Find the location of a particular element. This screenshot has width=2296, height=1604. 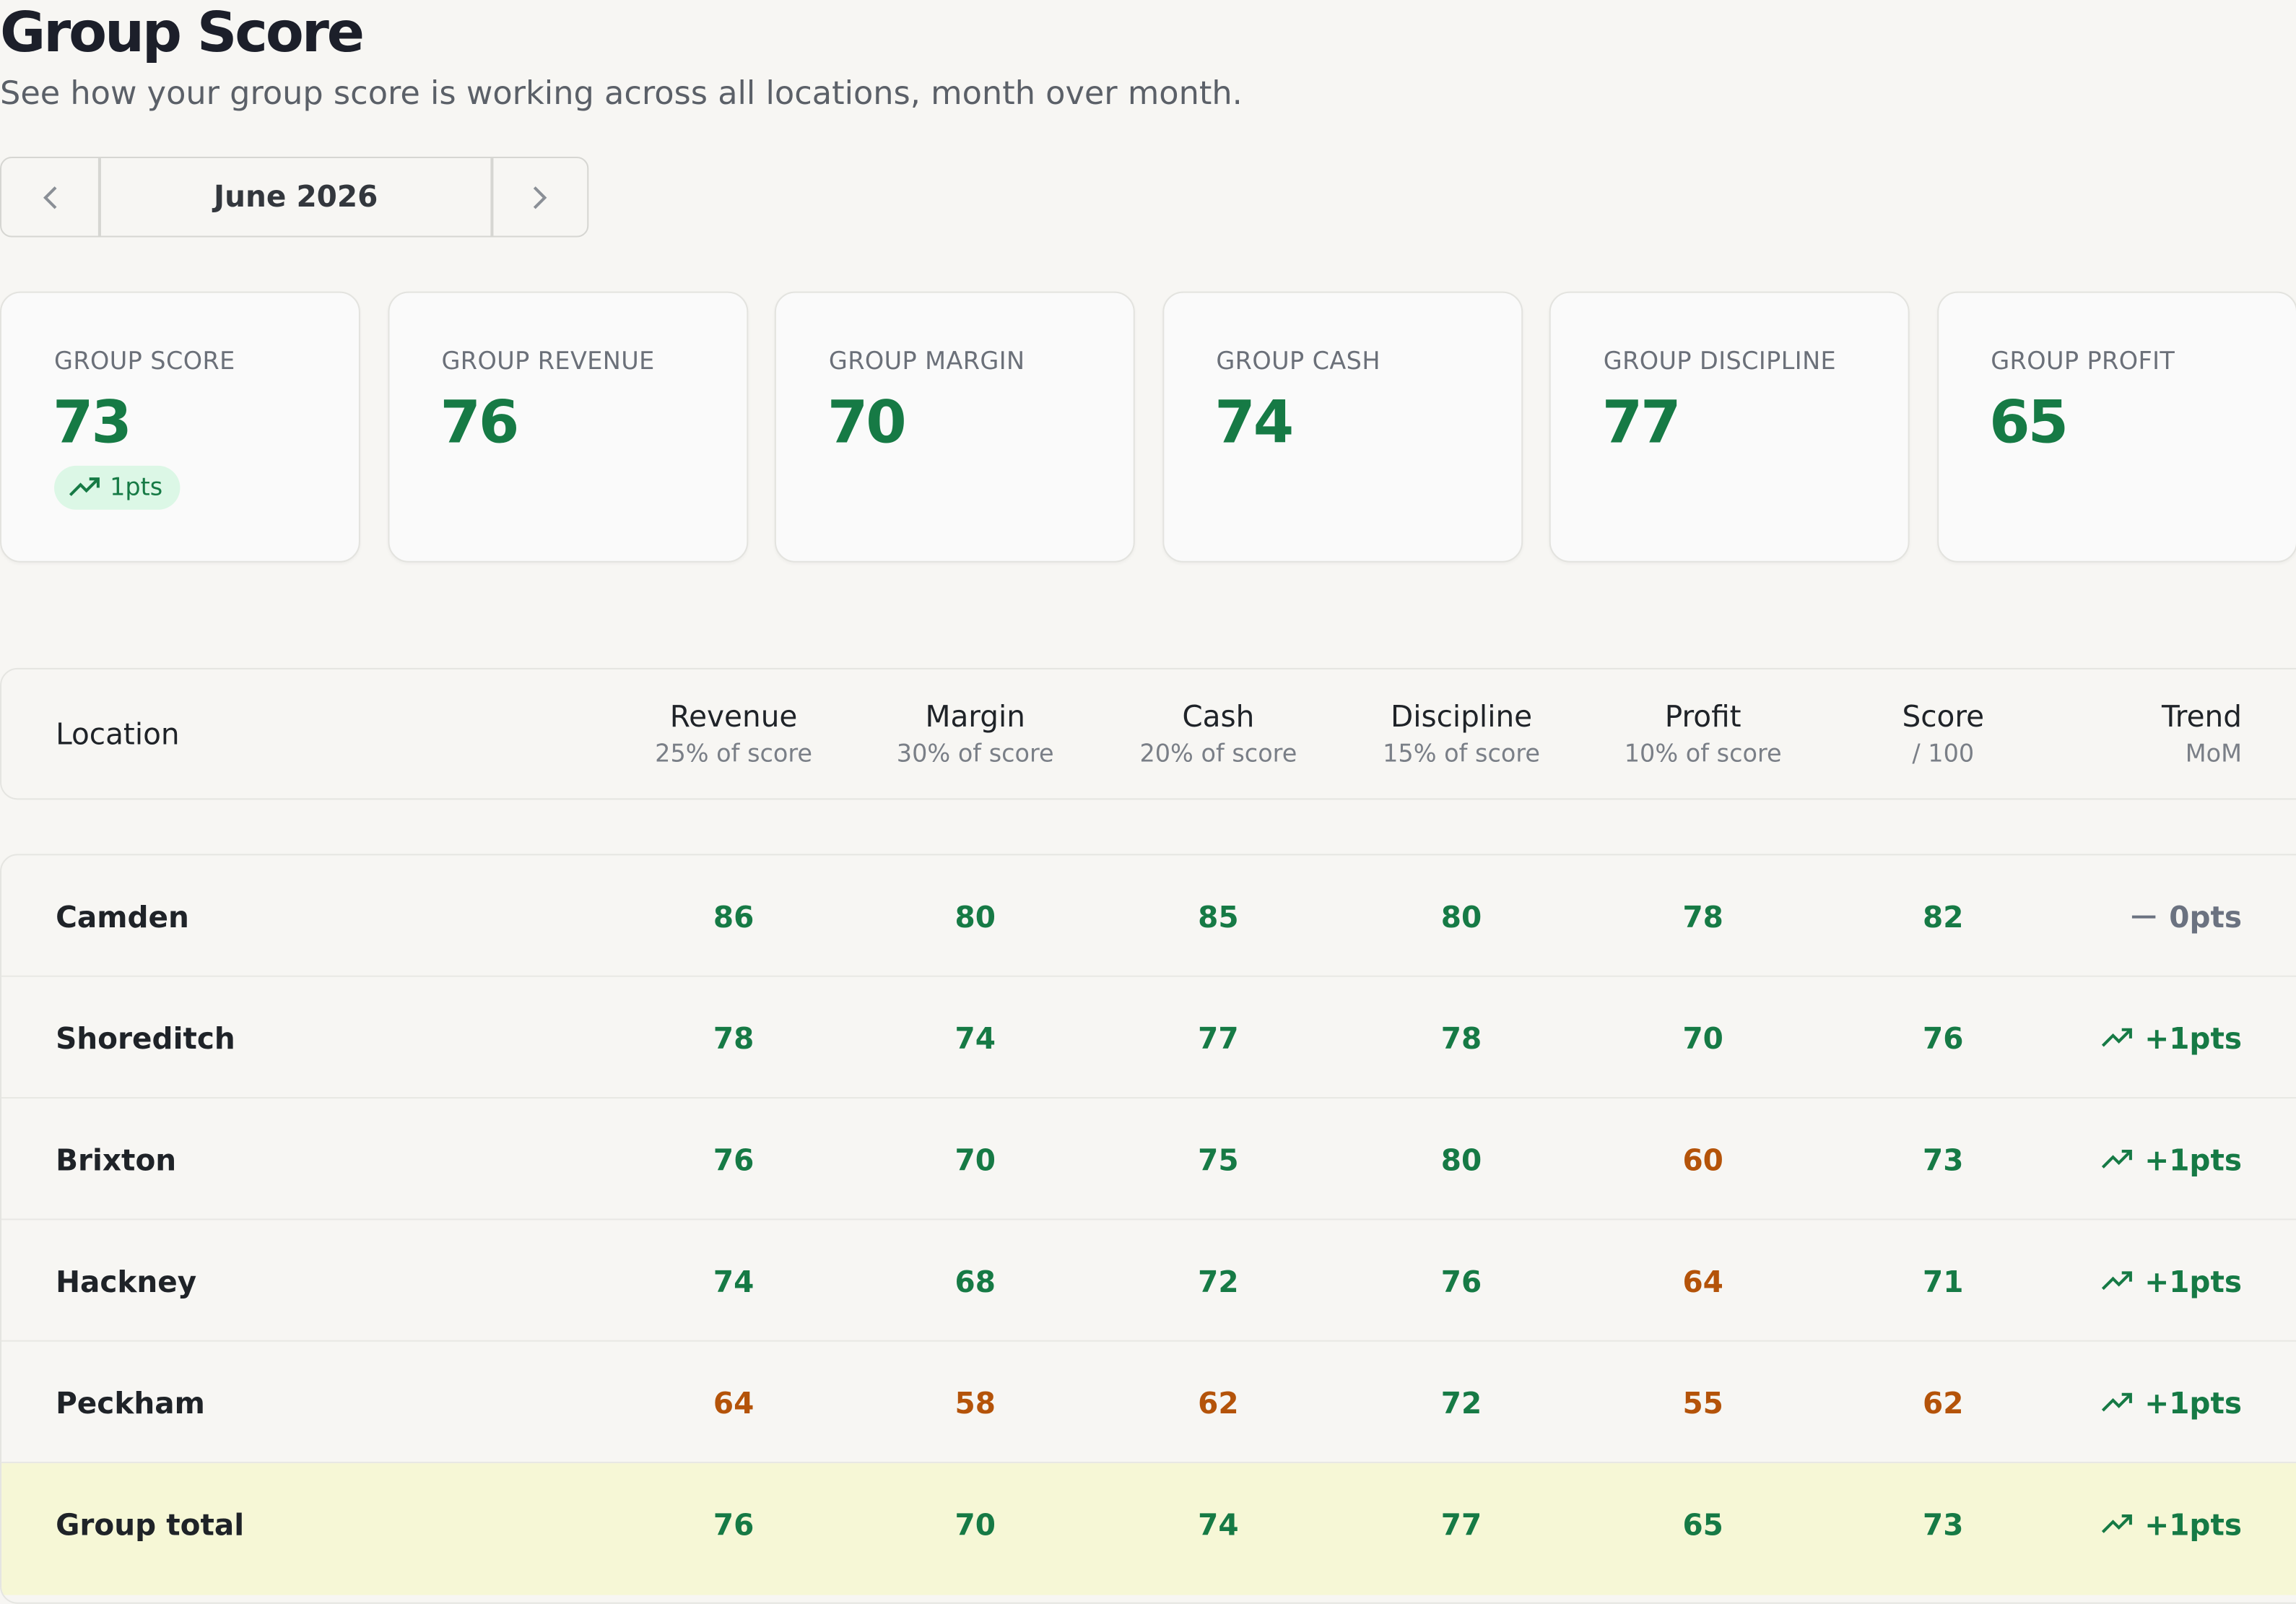

table-row: Hackney 74 68 72 76 64 71 +1pts is located at coordinates (1148, 1281).